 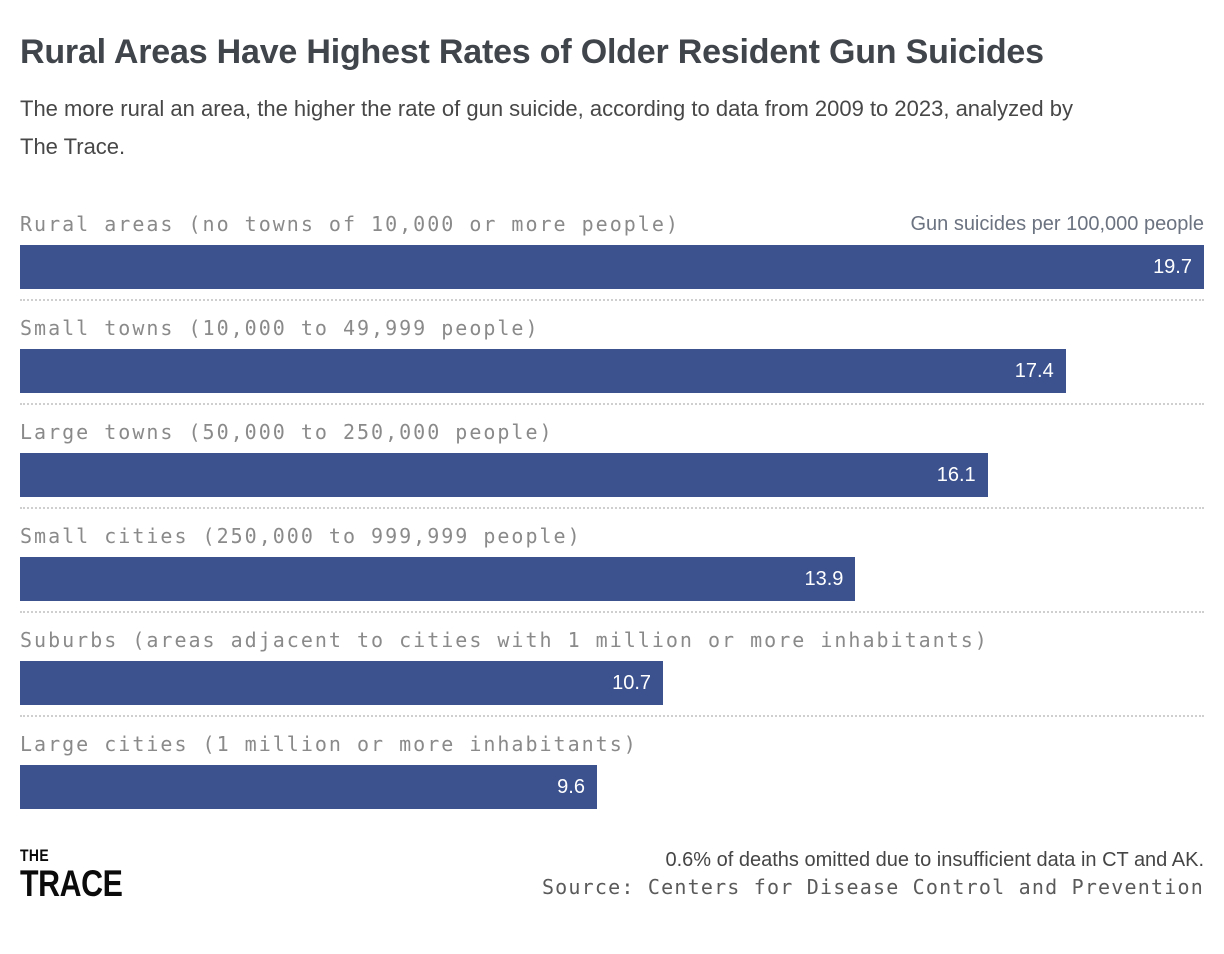 I want to click on bar: 10.7, so click(x=342, y=683).